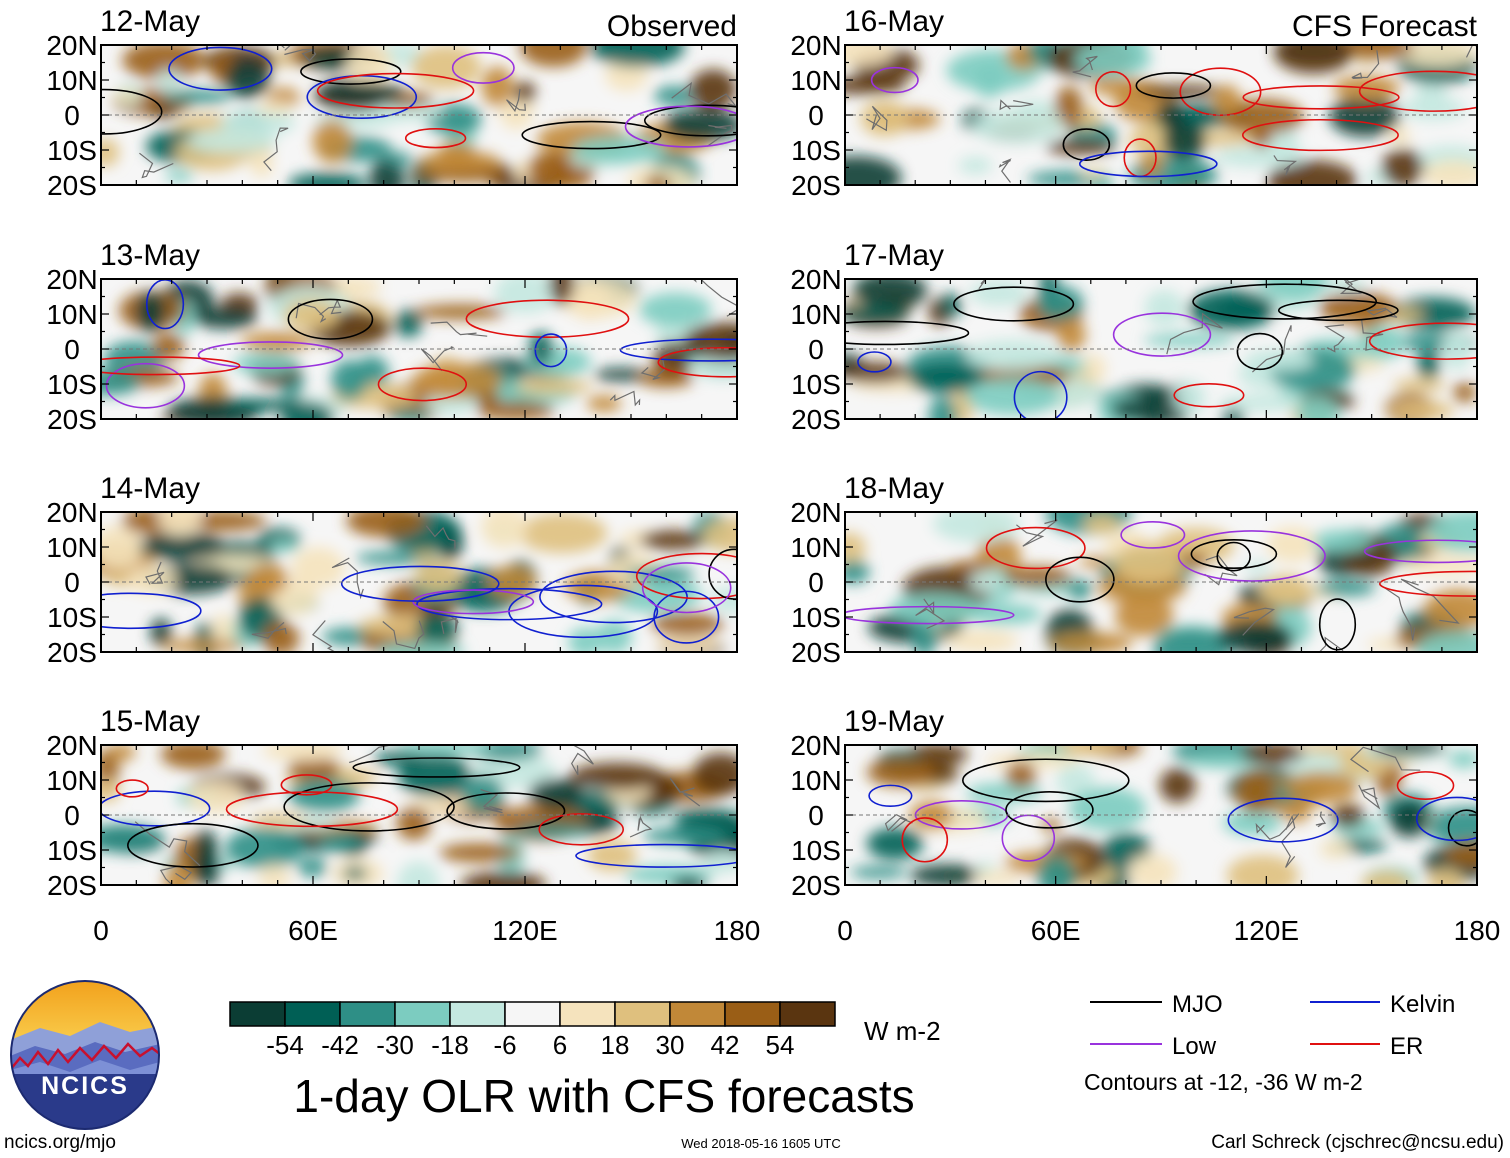  Describe the element at coordinates (1134, 570) in the screenshot. I see `map-panel: 20N 10N 0 10S 20S 18-May` at that location.